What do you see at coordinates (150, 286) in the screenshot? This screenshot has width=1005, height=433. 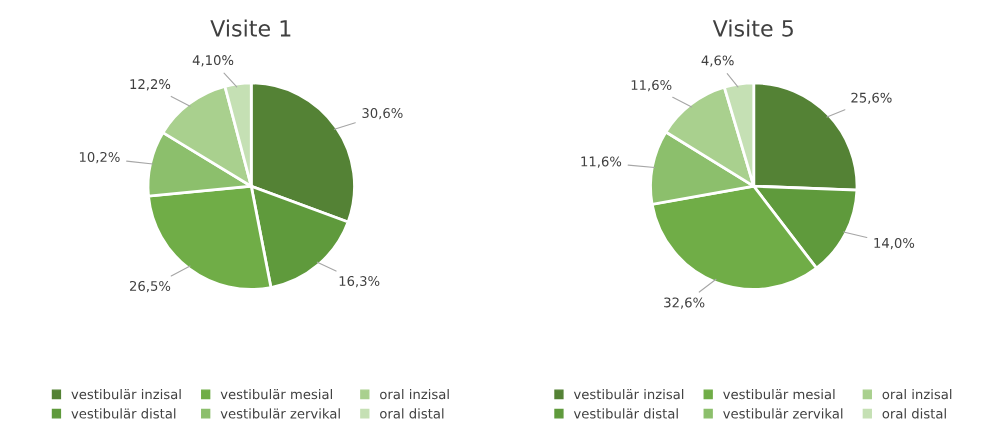 I see `data-label: 26,5%` at bounding box center [150, 286].